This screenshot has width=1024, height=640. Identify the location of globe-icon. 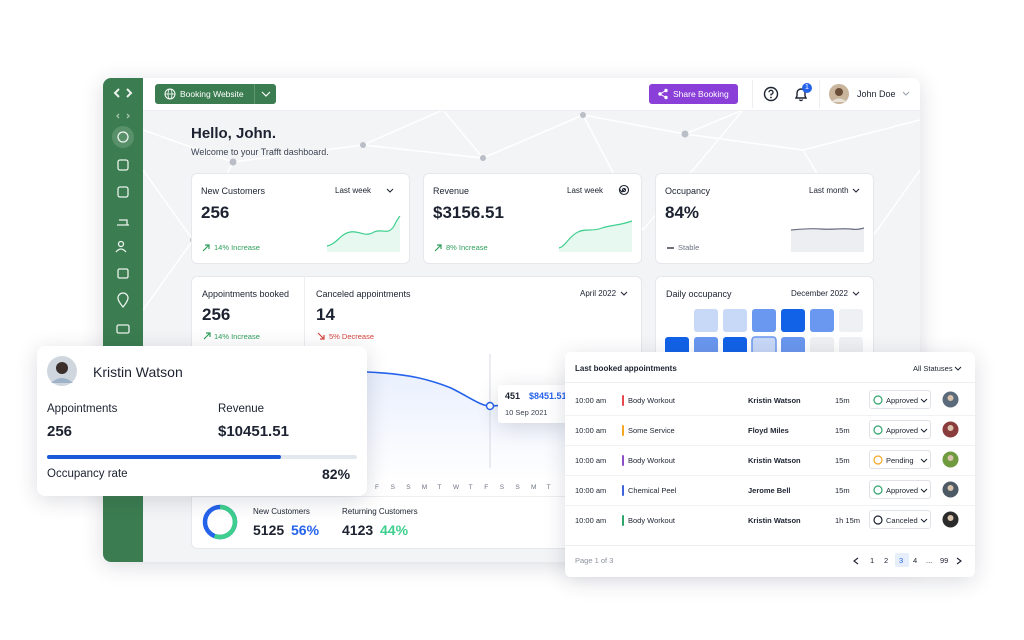
(170, 94).